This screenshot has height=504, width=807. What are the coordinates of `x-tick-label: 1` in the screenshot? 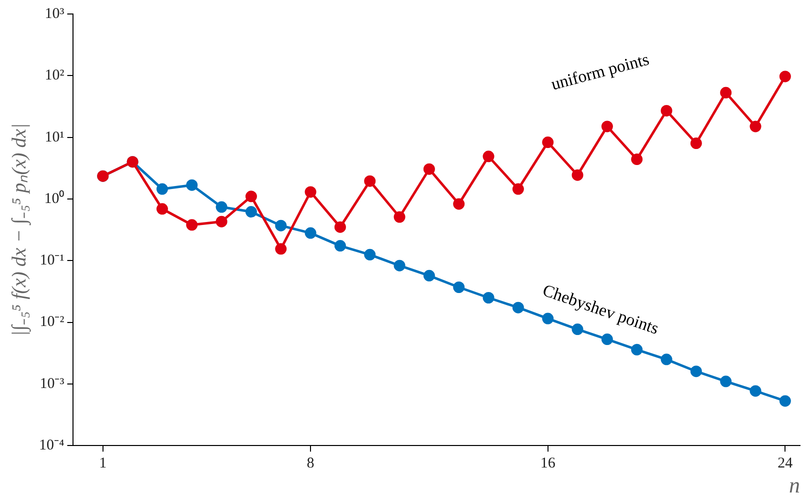 It's located at (103, 464).